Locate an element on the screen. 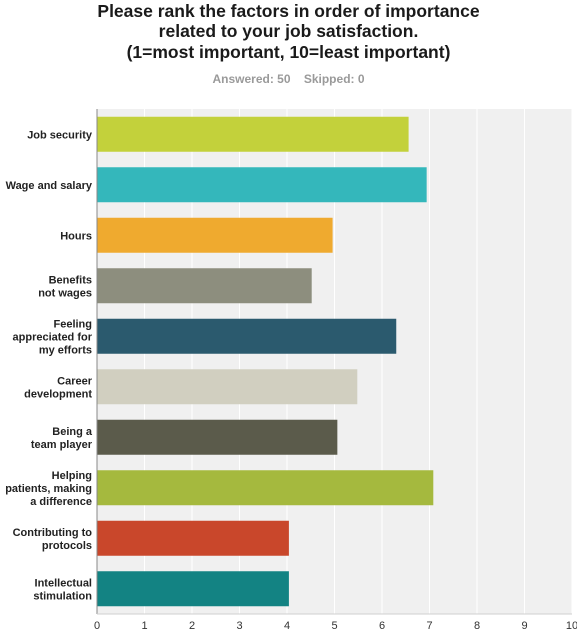 The width and height of the screenshot is (577, 631). category-label-2-0: Hours is located at coordinates (76, 236).